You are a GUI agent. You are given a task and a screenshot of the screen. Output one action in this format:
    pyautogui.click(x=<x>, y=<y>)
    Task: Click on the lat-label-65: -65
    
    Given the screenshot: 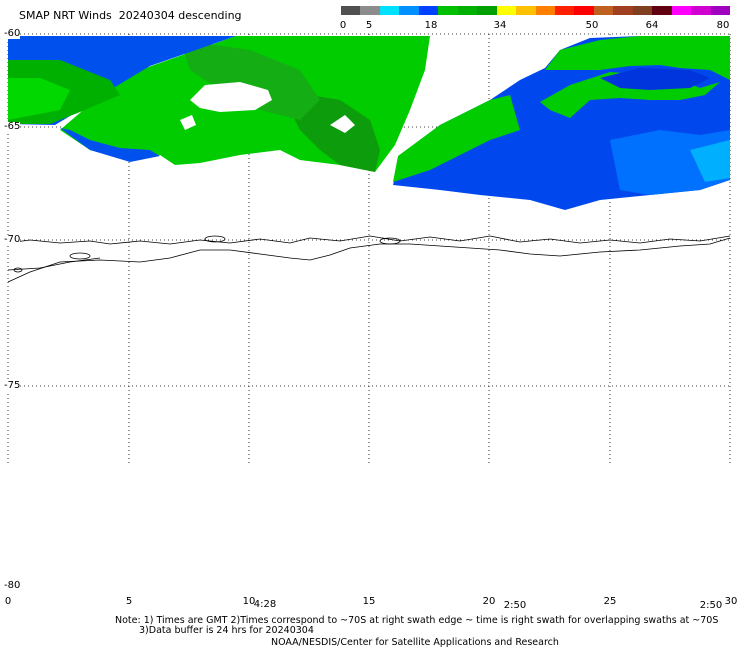 What is the action you would take?
    pyautogui.click(x=12, y=126)
    